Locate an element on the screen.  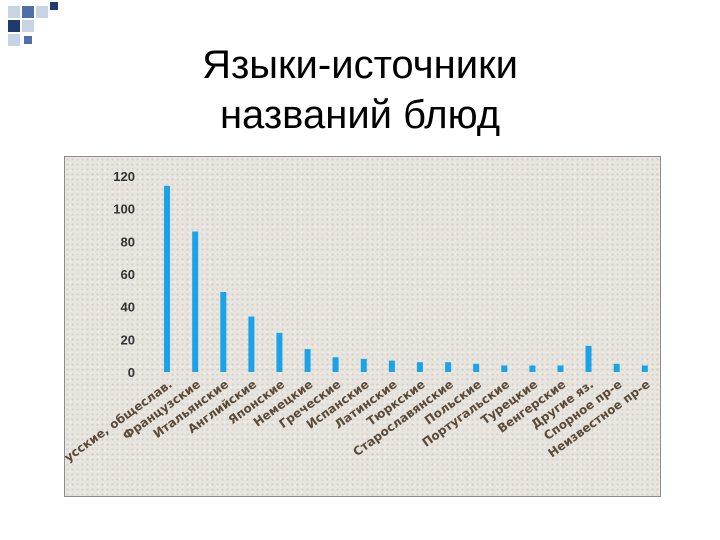
y-tick-label: 120 is located at coordinates (124, 176).